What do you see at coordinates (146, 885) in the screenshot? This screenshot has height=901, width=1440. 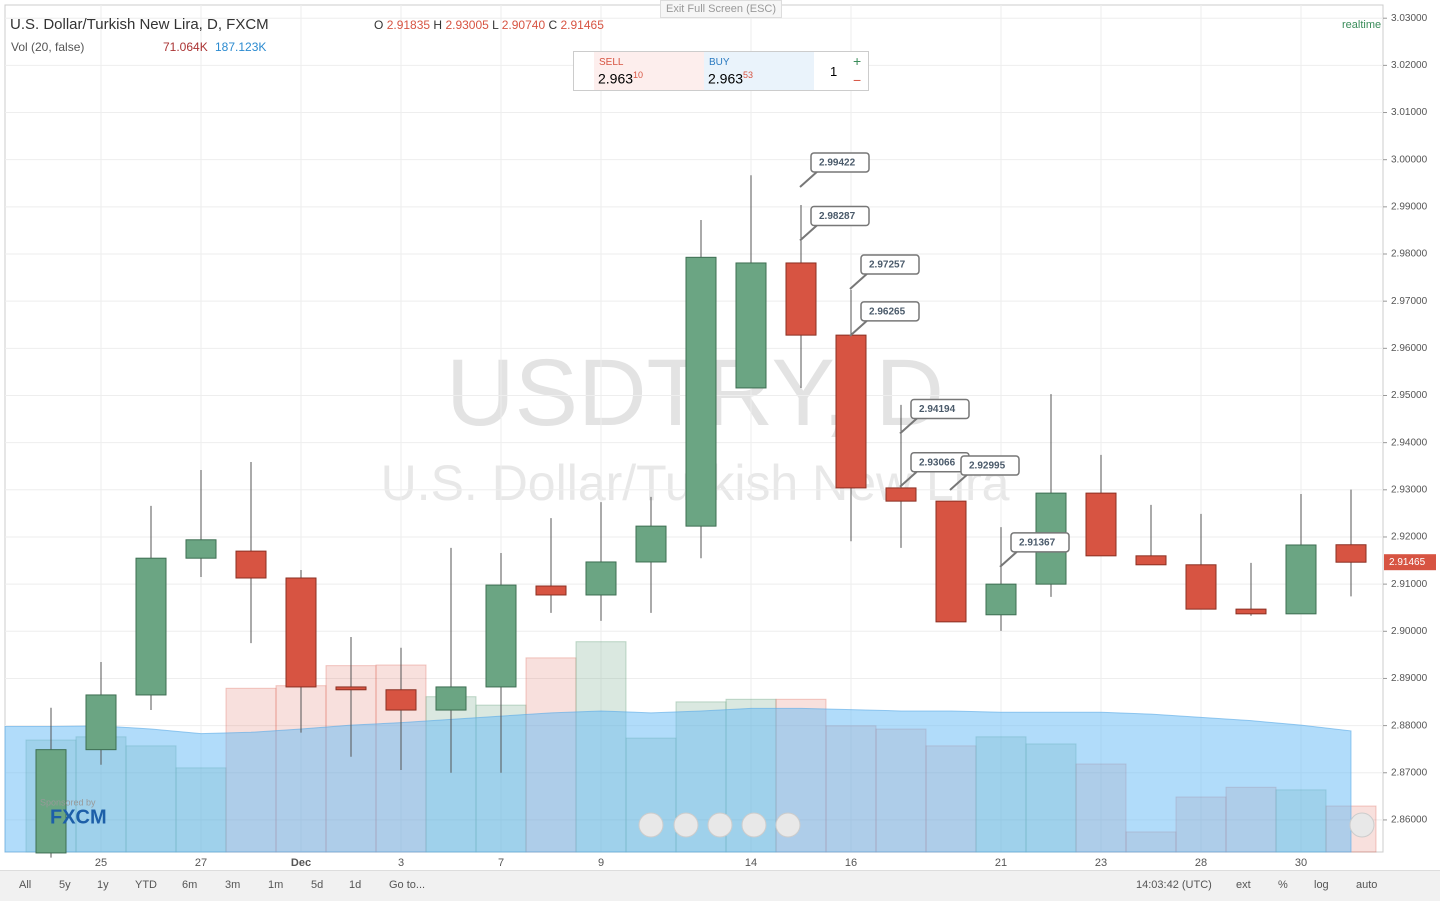 I see `range-button: YTD` at bounding box center [146, 885].